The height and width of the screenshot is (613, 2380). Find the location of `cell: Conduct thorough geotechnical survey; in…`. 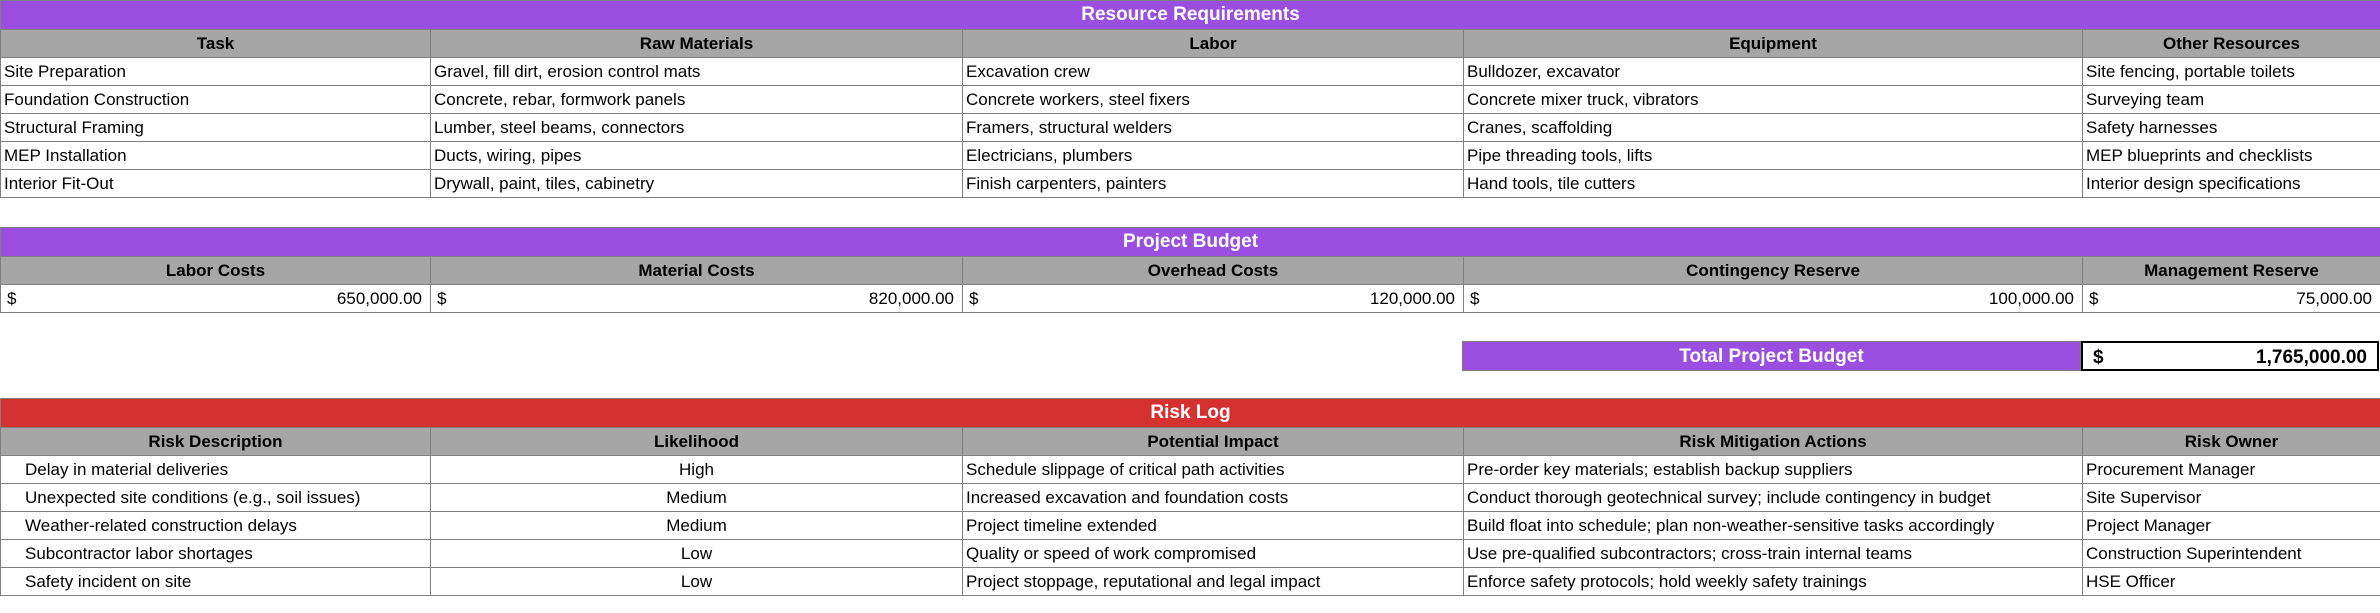

cell: Conduct thorough geotechnical survey; in… is located at coordinates (1773, 497).